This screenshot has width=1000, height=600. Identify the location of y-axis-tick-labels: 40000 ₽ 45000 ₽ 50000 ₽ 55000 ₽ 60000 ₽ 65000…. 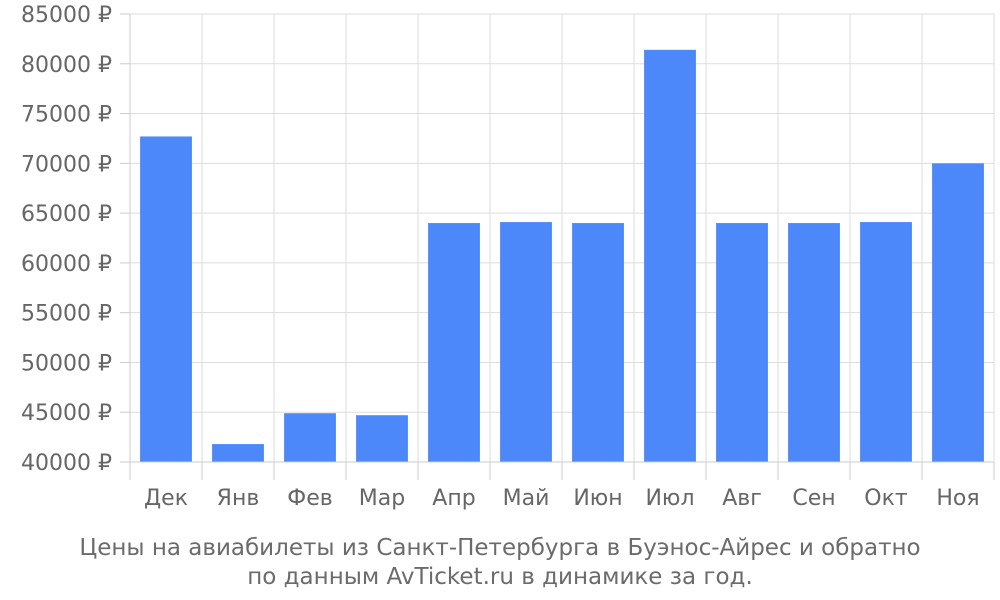
(66, 239).